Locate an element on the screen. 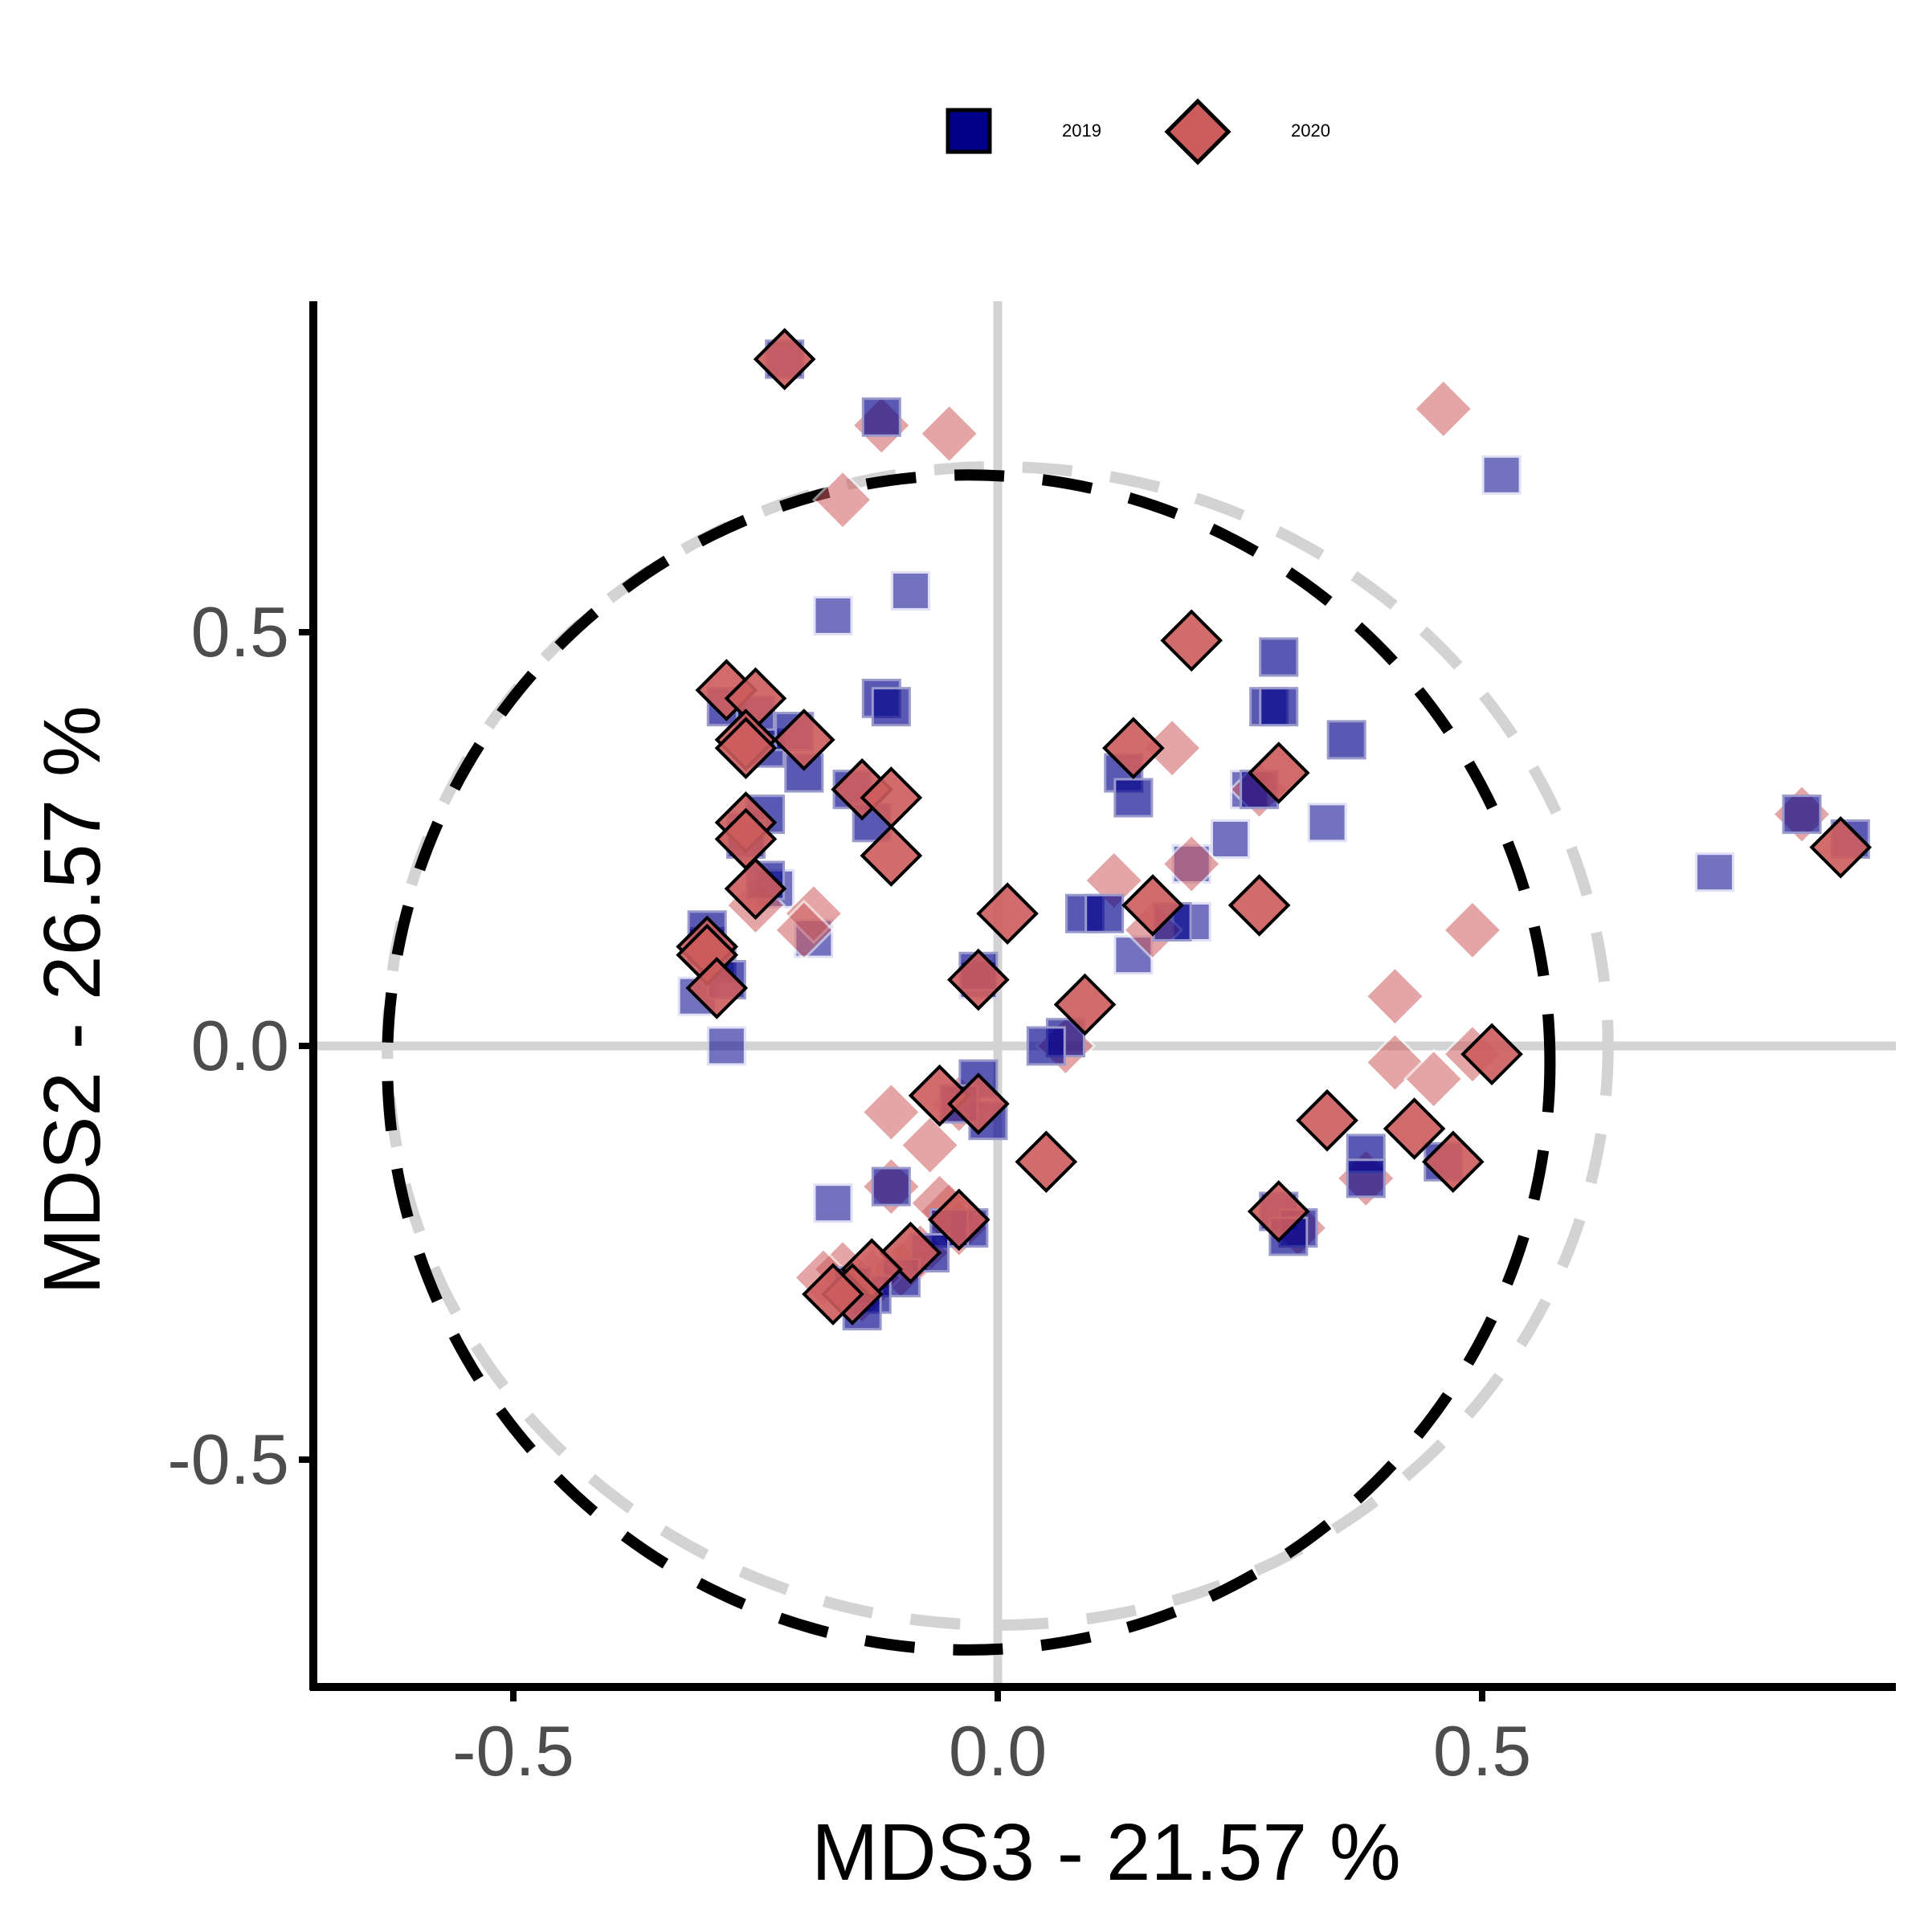  legend-label-2019: 2019 is located at coordinates (1081, 130).